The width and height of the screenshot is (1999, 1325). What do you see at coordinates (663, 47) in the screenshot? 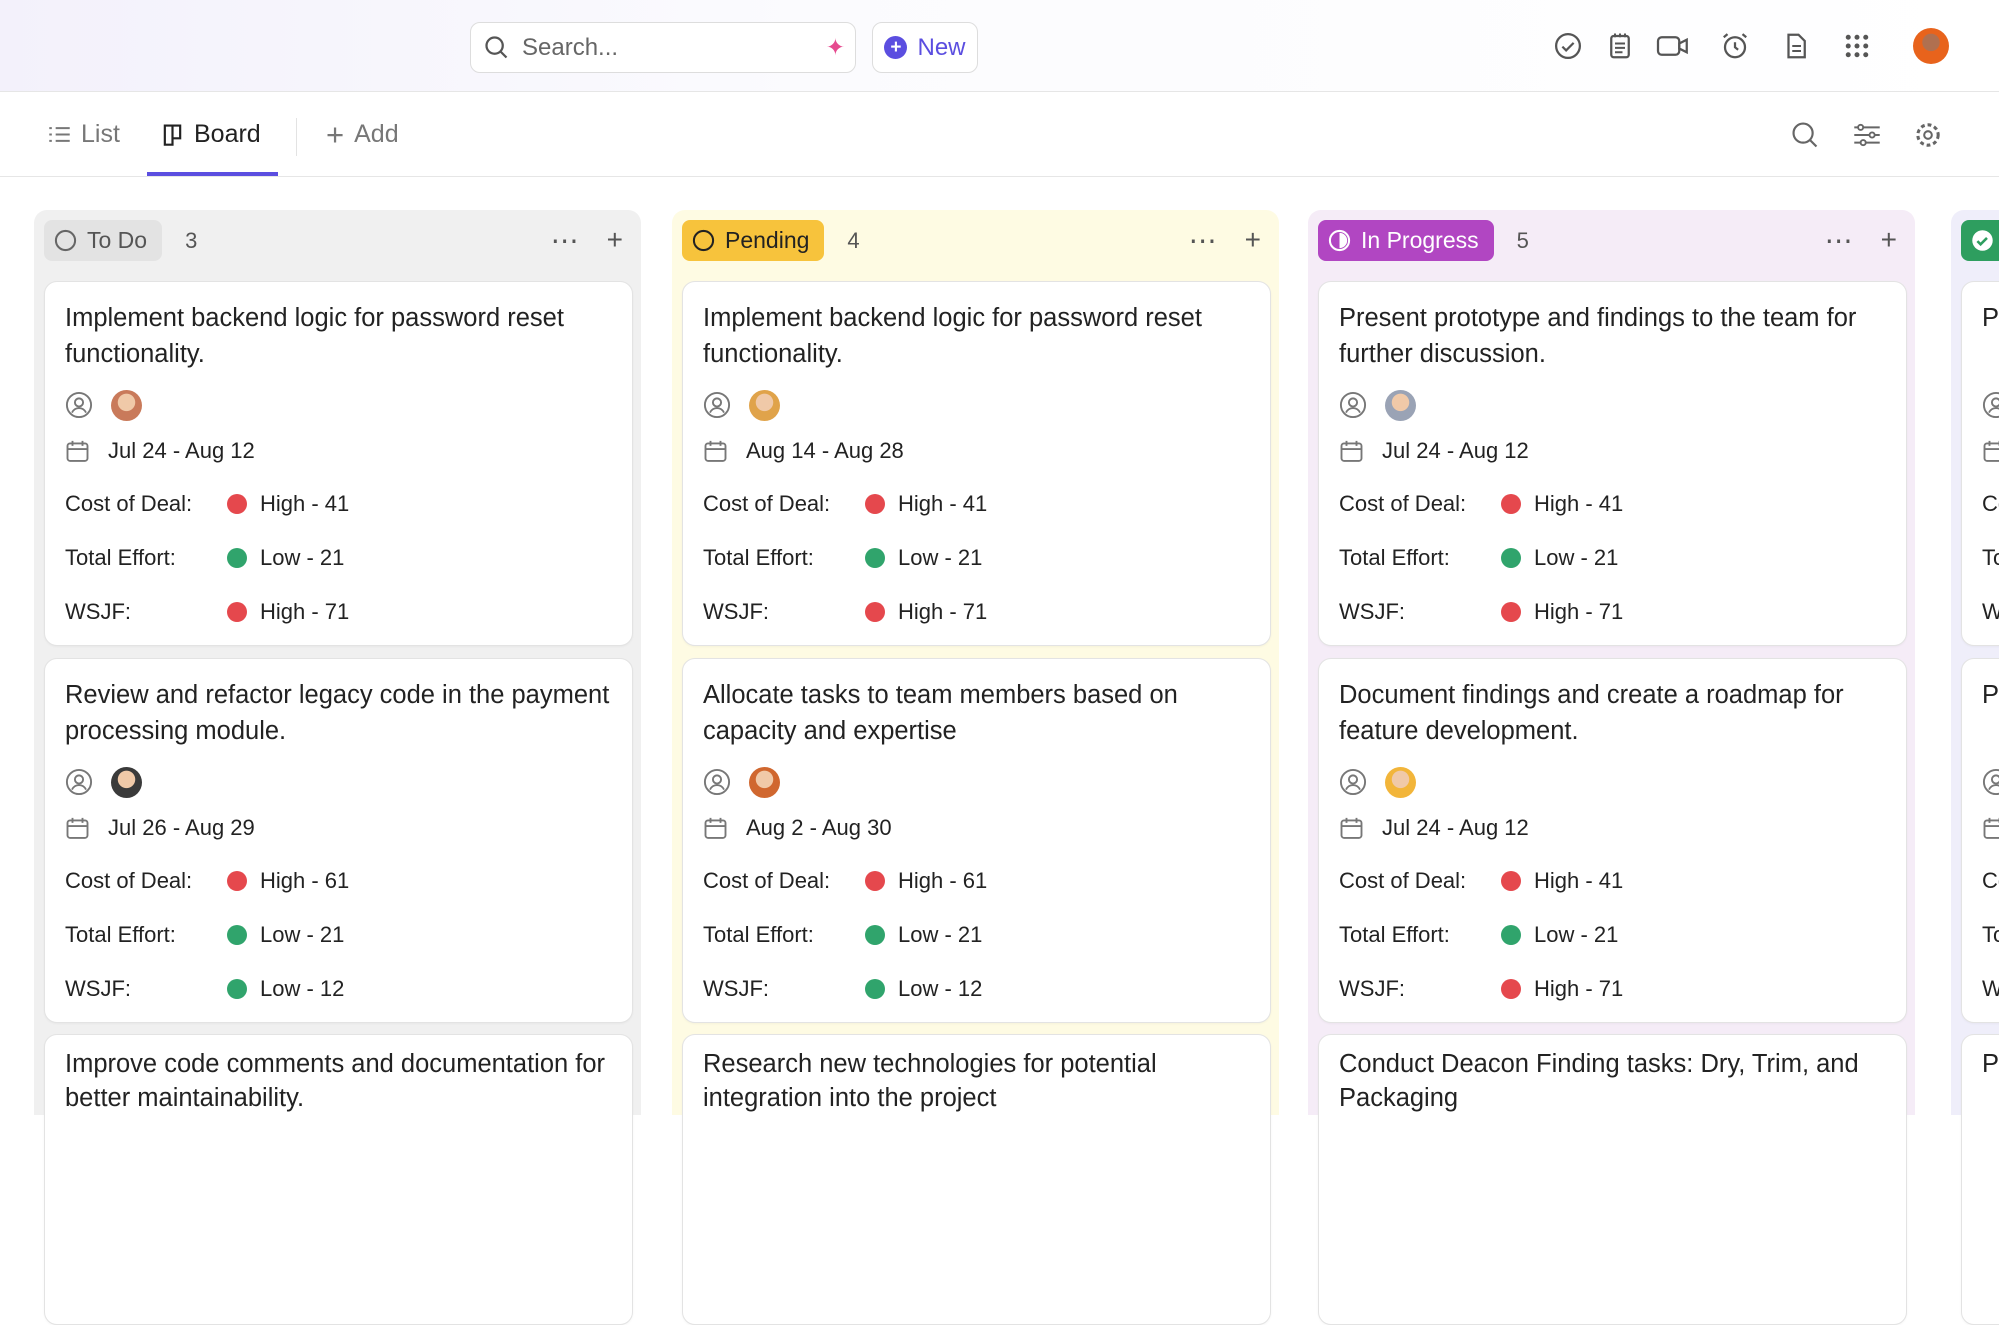
I see `search-input: Search... ✦` at bounding box center [663, 47].